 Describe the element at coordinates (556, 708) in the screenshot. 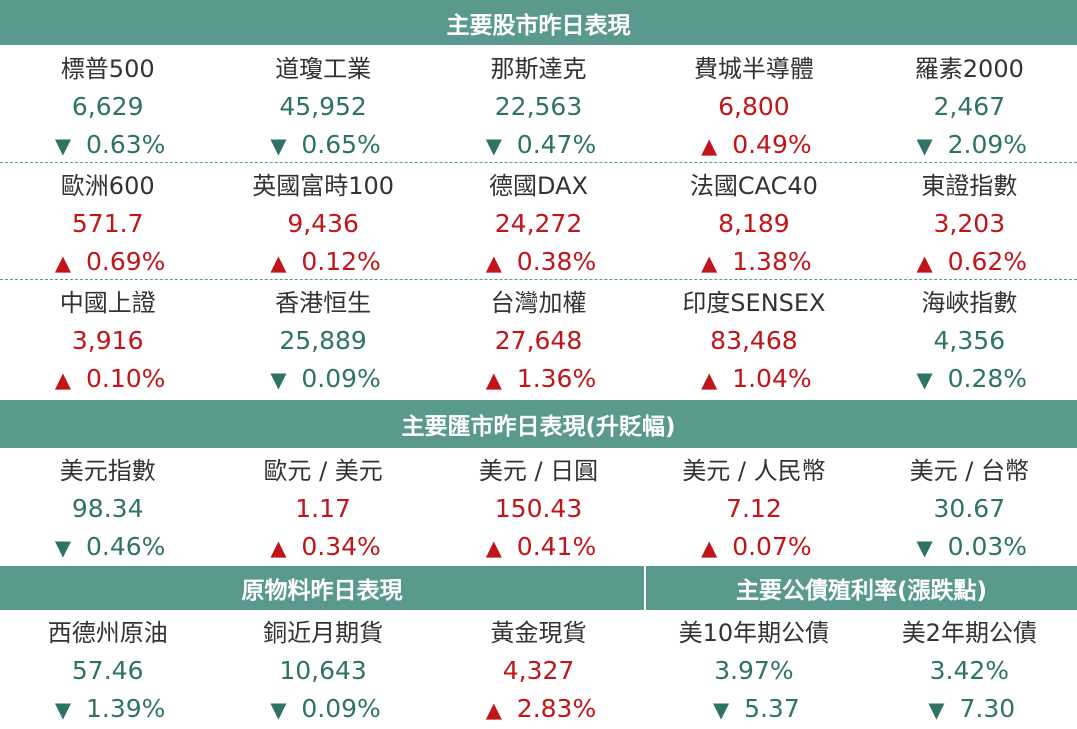

I see `change-value: 2.83%` at that location.